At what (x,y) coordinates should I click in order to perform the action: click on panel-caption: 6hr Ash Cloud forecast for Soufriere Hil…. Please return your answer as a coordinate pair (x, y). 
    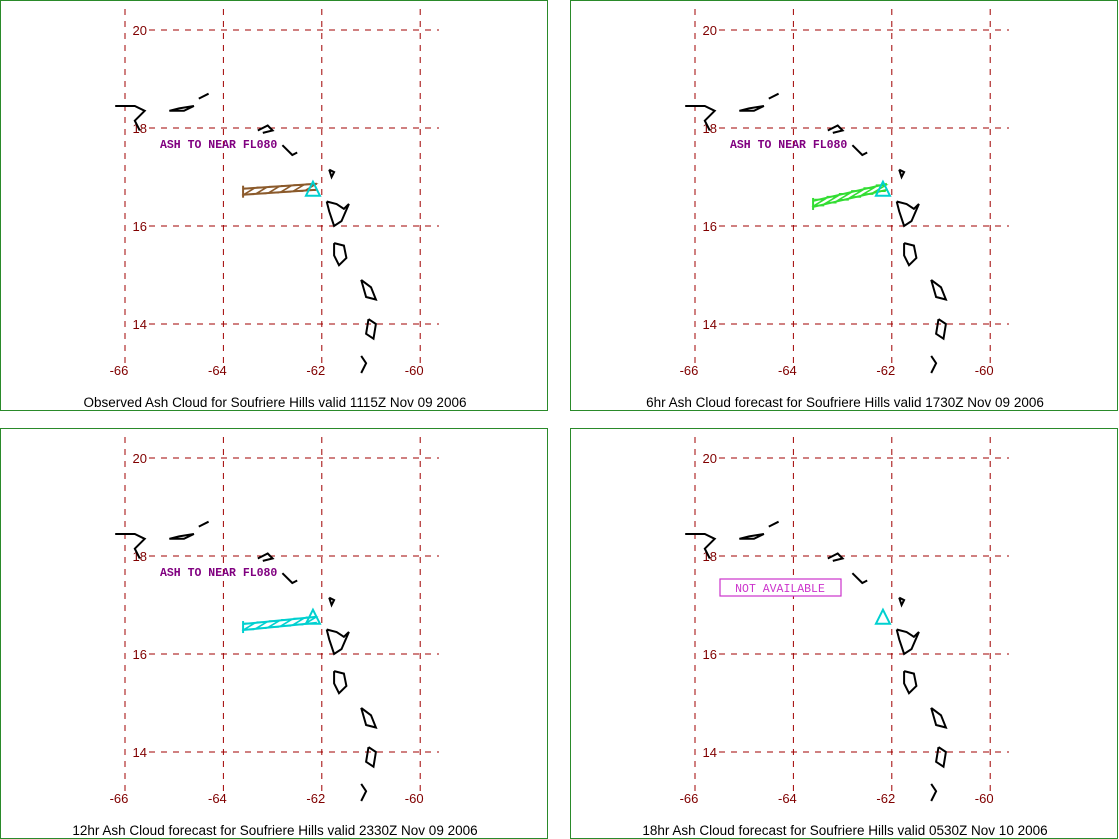
    Looking at the image, I should click on (845, 402).